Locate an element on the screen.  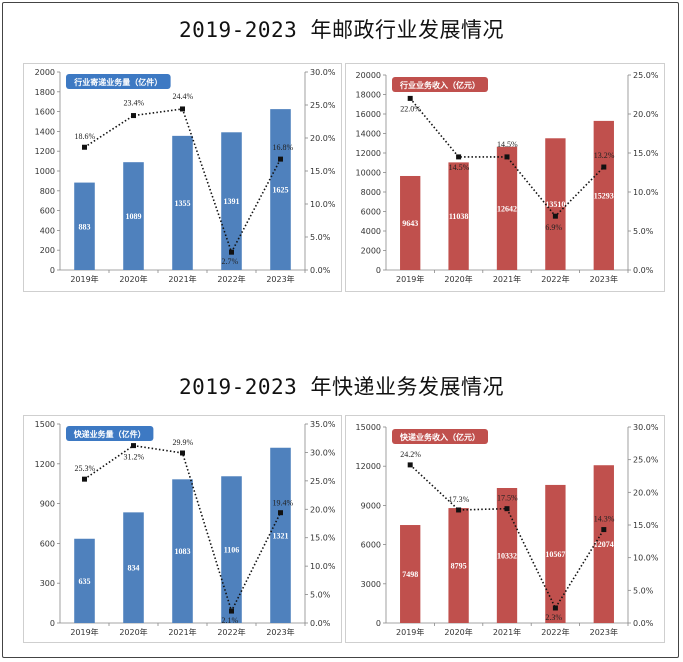
growth-label: 31.2% is located at coordinates (134, 457).